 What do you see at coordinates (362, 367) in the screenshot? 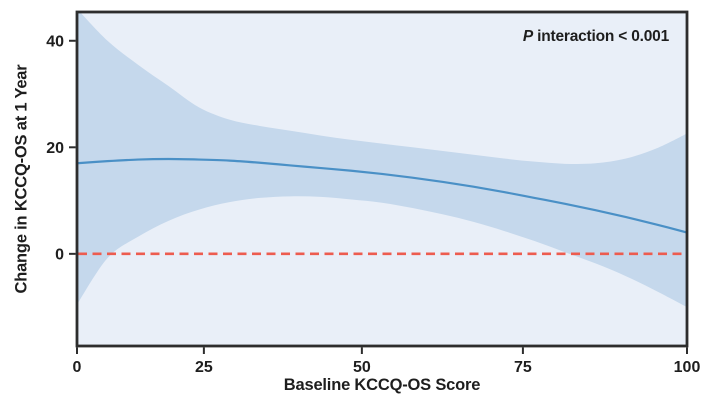
I see `x-tick-label: 50` at bounding box center [362, 367].